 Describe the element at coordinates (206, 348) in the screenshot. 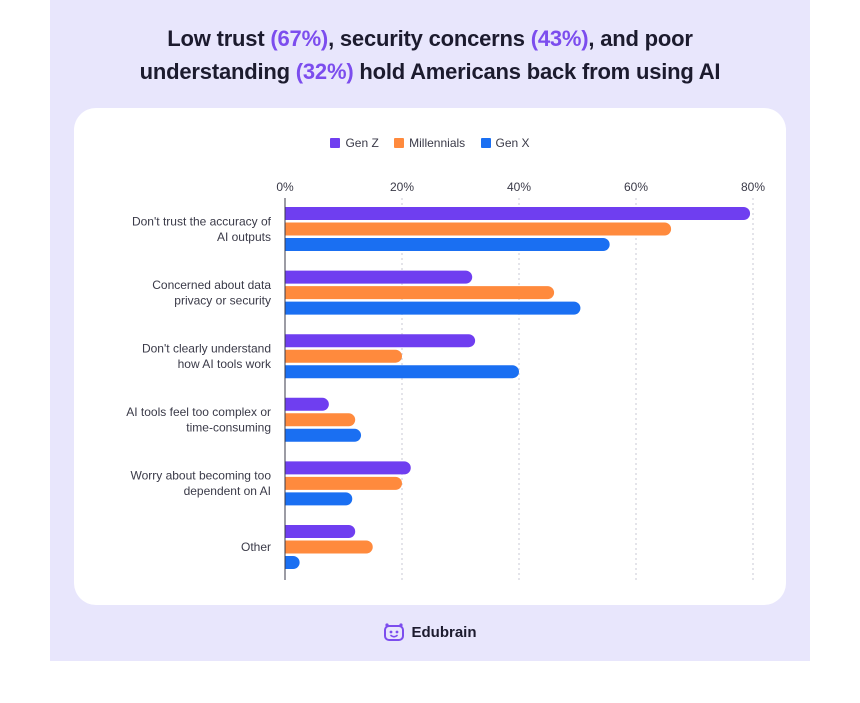

I see `category-label: Don't clearly understand` at that location.